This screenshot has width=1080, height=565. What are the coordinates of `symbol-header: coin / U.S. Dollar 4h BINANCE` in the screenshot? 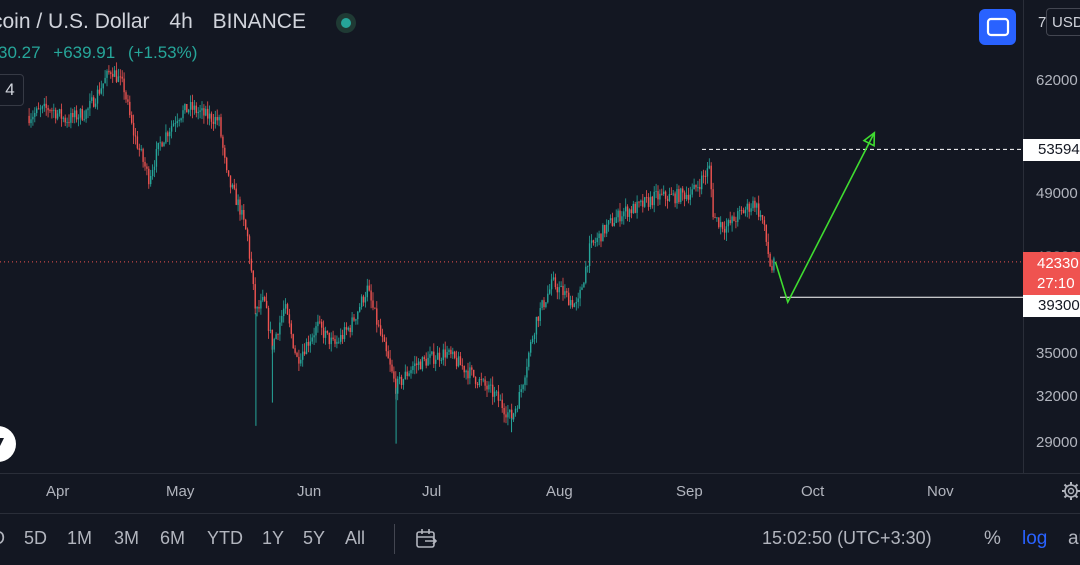 It's located at (160, 22).